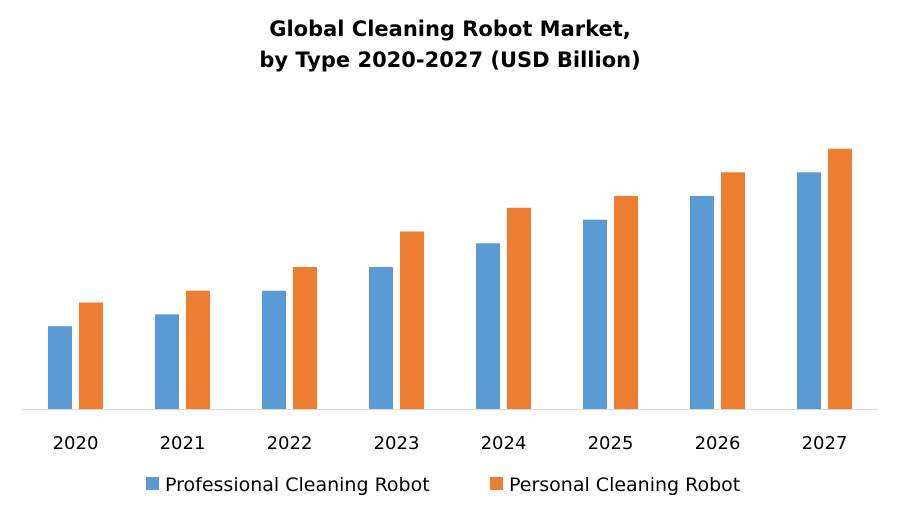 The width and height of the screenshot is (900, 525). I want to click on bar-personal-2022, so click(305, 338).